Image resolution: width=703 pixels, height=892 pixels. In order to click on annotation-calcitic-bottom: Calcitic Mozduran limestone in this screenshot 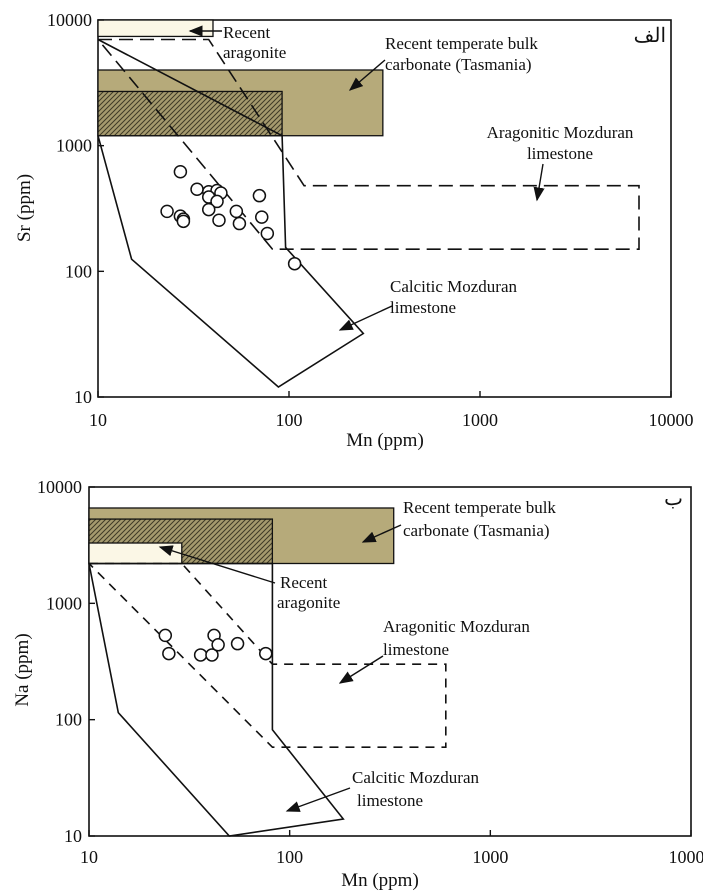, I will do `click(382, 790)`.